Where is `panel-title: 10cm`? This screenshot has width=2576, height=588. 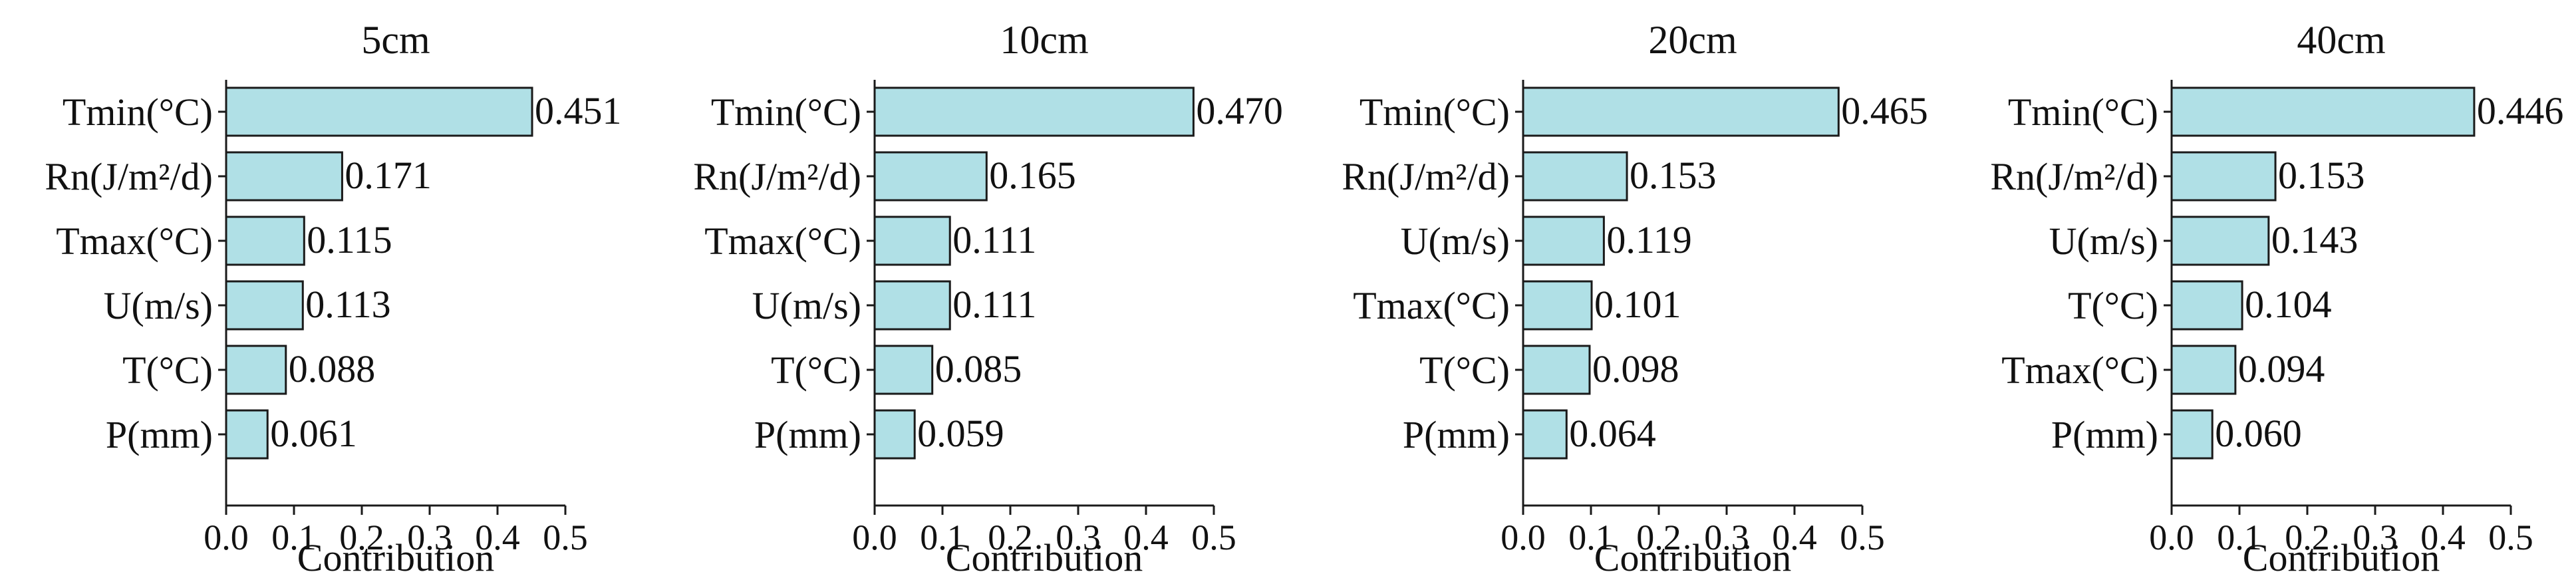 panel-title: 10cm is located at coordinates (1044, 40).